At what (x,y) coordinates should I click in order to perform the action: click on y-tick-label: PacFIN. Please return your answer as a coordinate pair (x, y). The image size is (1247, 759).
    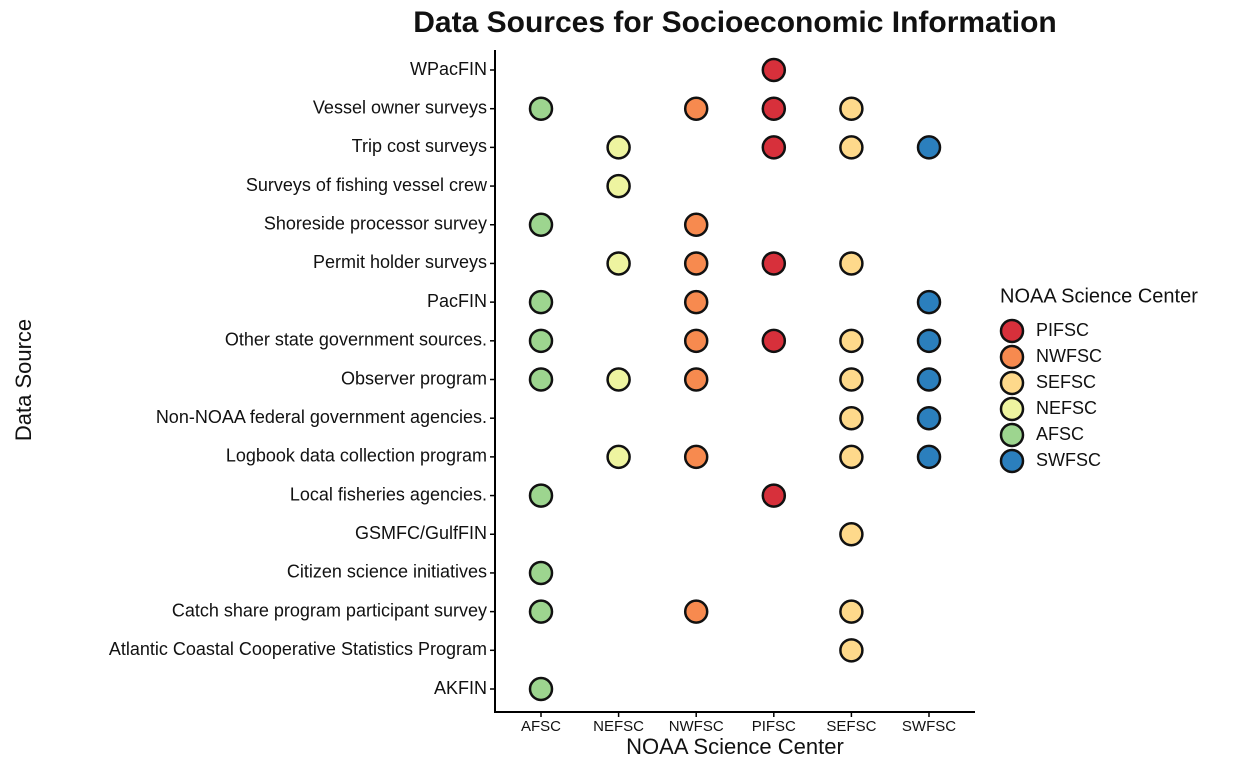
    Looking at the image, I should click on (457, 301).